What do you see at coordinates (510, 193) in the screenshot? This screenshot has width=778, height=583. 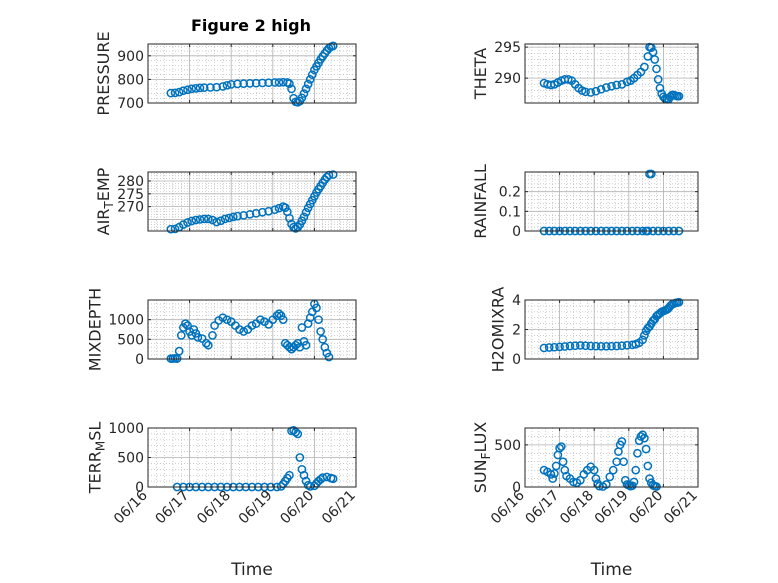 I see `y-tick-label: 0.2` at bounding box center [510, 193].